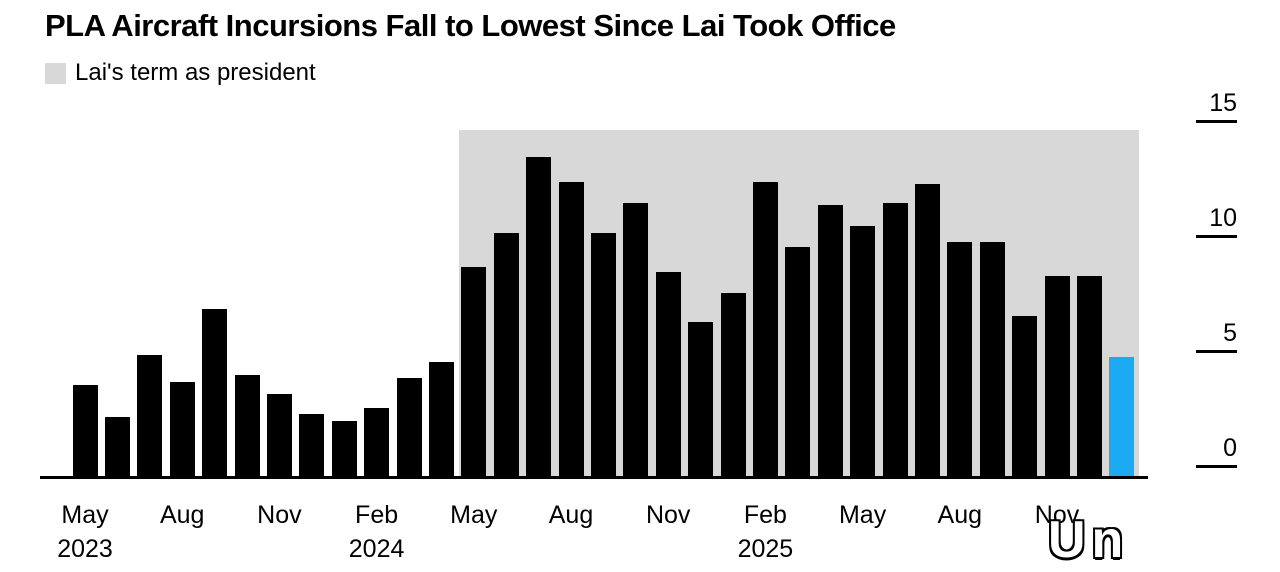 The image size is (1280, 572). What do you see at coordinates (506, 354) in the screenshot?
I see `bar-jun-2024` at bounding box center [506, 354].